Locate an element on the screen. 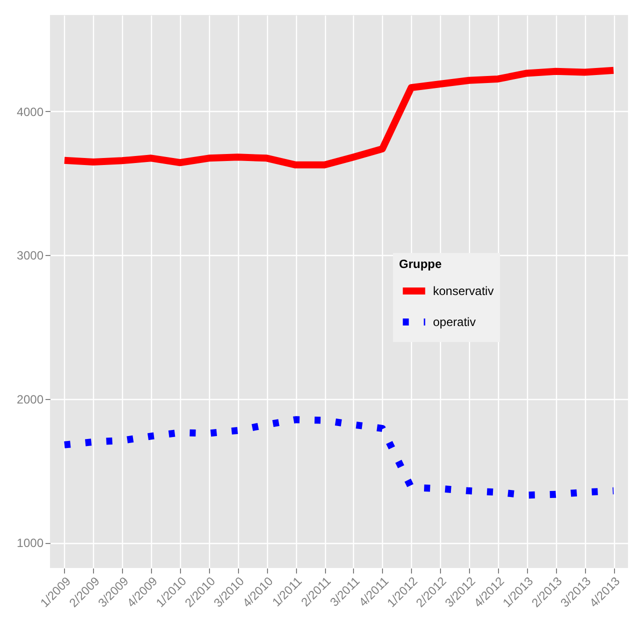  y-tick-label: 1000 is located at coordinates (30, 543).